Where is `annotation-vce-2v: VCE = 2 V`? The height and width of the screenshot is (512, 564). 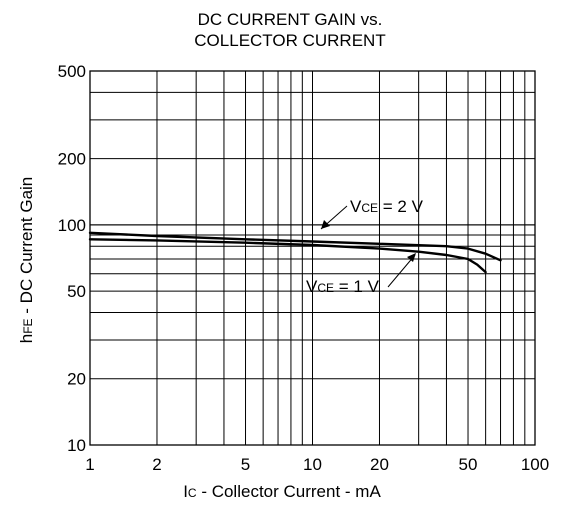
annotation-vce-2v: VCE = 2 V is located at coordinates (387, 206).